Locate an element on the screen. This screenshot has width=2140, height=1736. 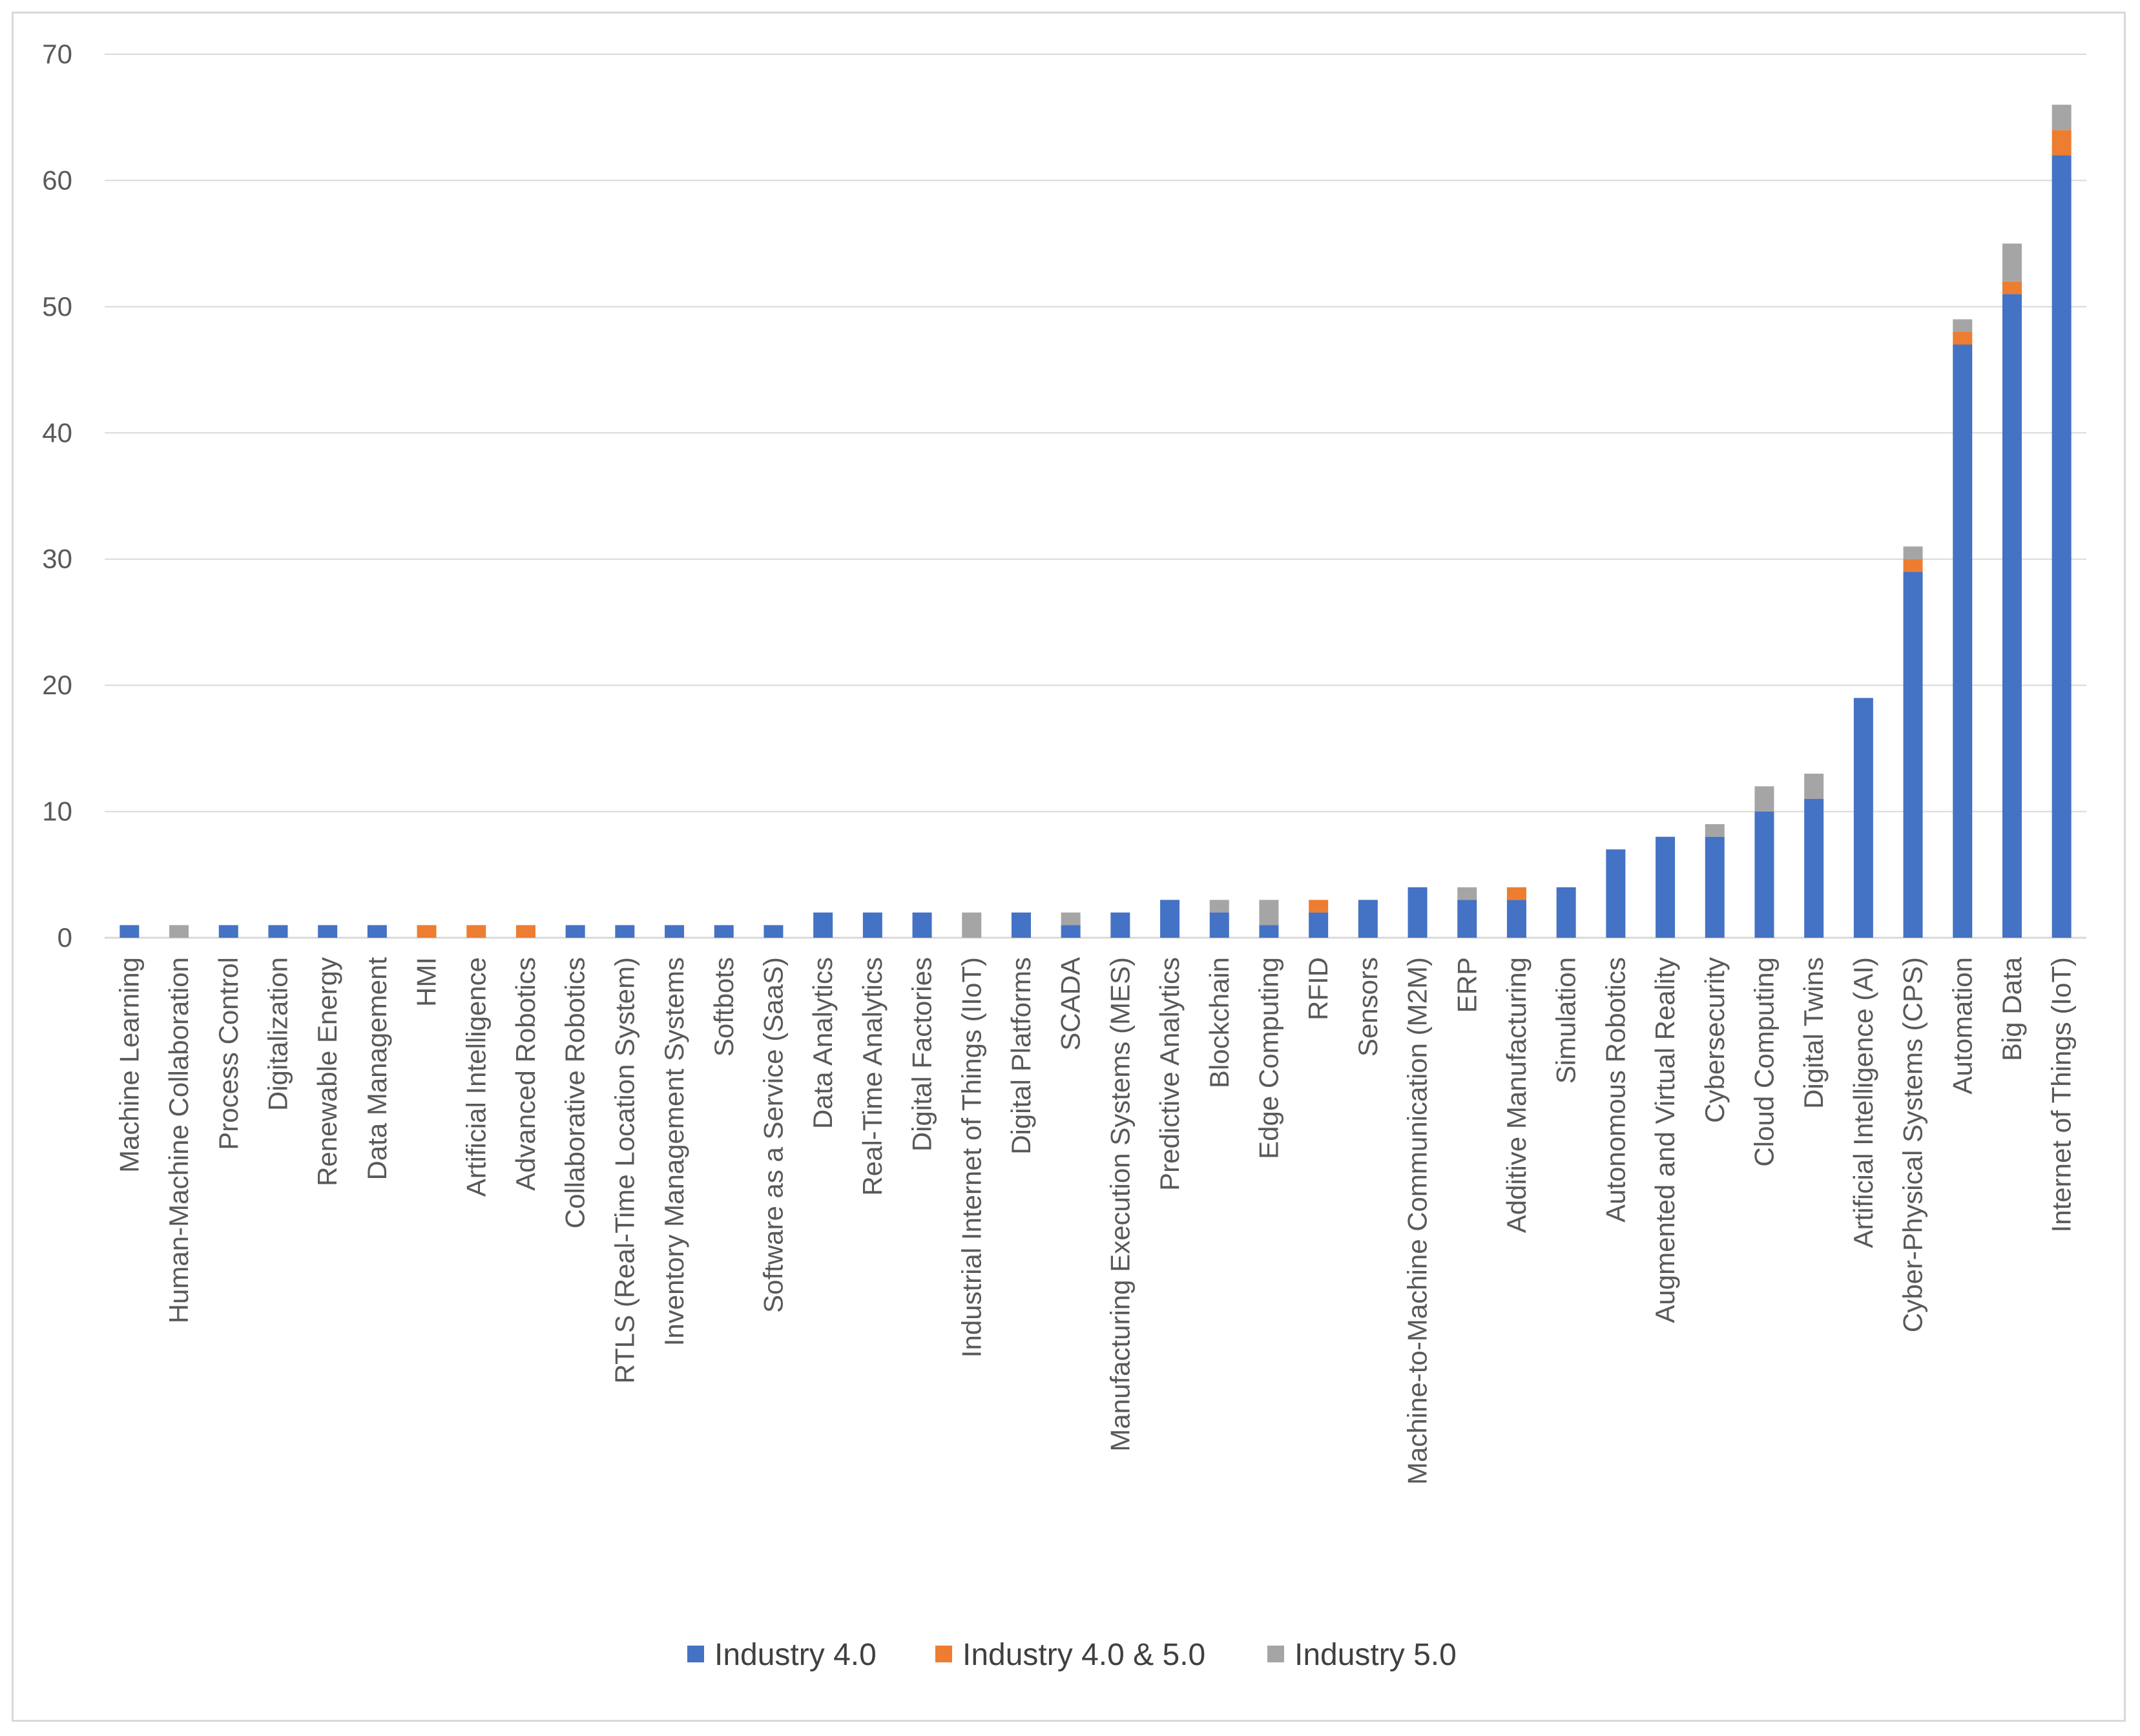
x-tick-label: Cloud Computing is located at coordinates (1764, 1062).